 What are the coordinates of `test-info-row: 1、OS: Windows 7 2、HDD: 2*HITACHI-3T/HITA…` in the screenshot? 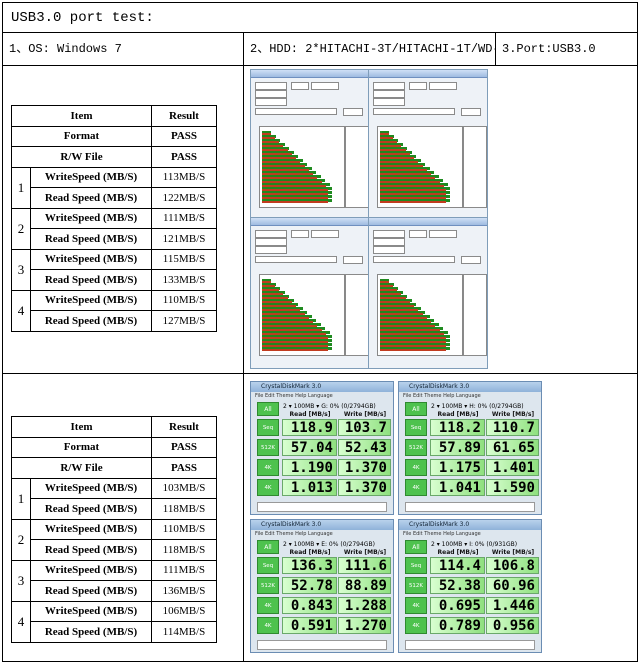 It's located at (320, 49).